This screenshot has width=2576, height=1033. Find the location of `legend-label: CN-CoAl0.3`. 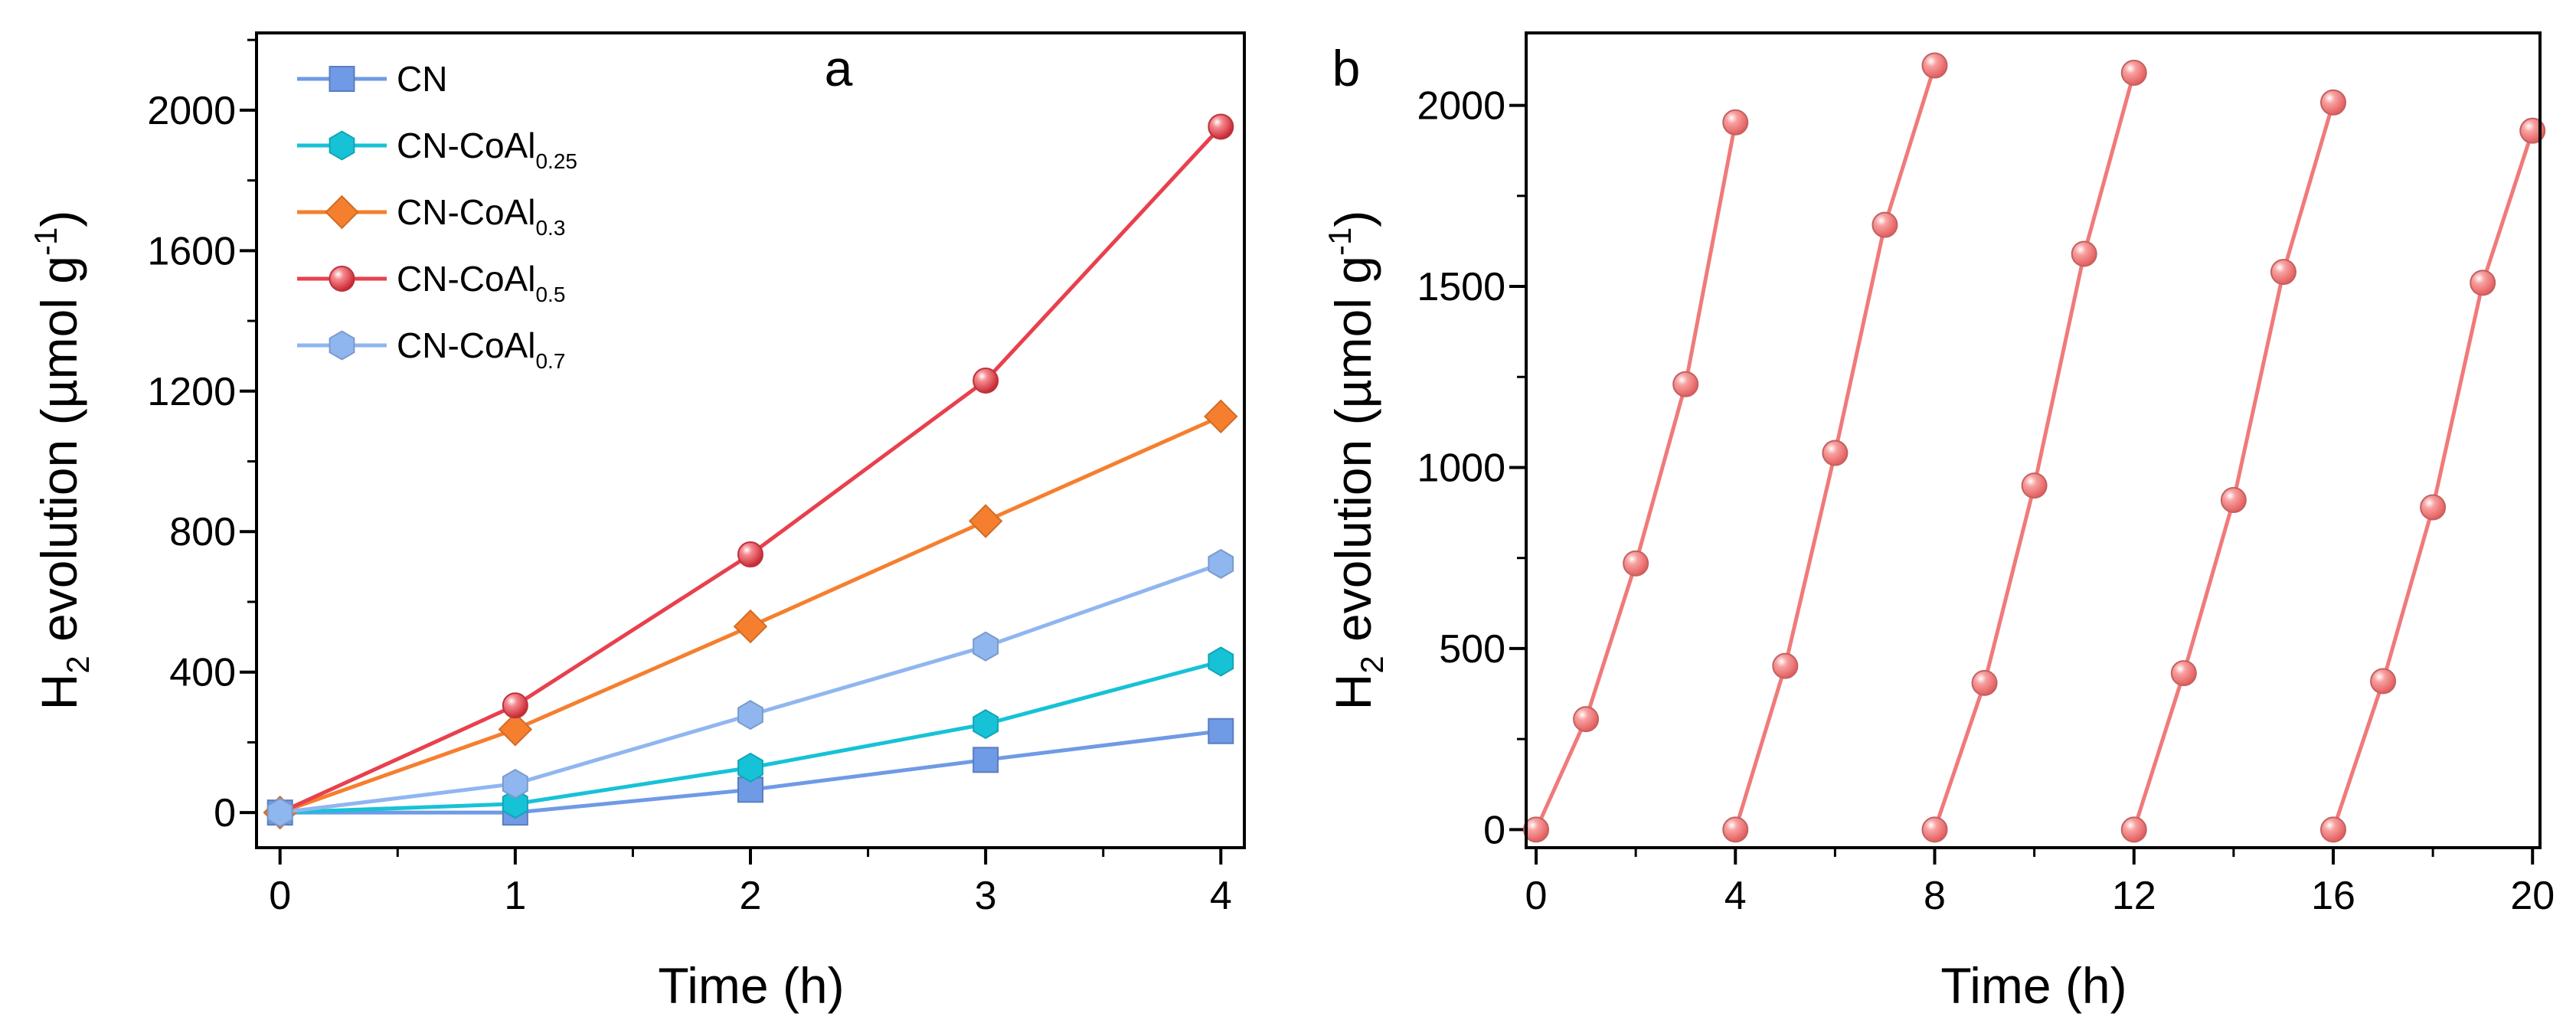

legend-label: CN-CoAl0.3 is located at coordinates (481, 216).